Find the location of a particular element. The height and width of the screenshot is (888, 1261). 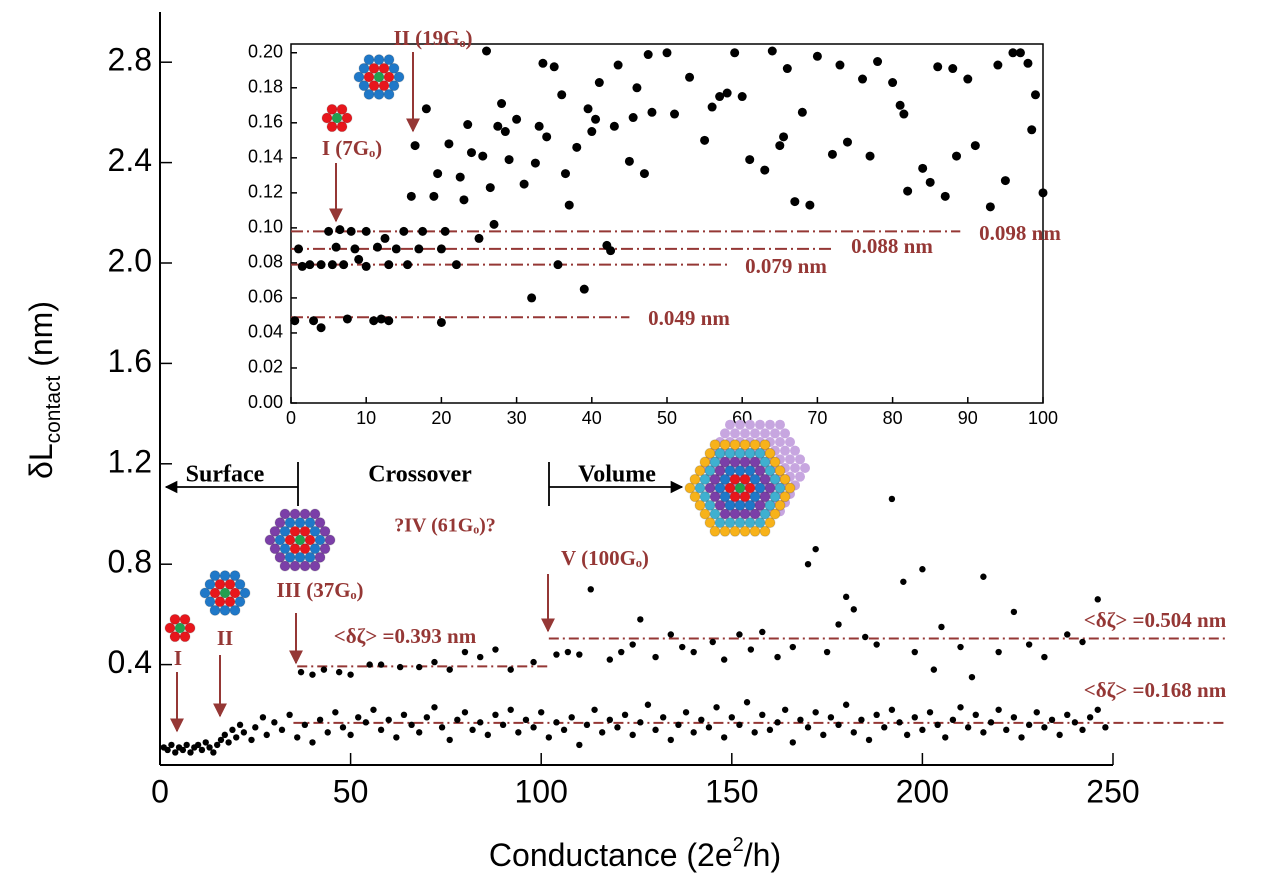

y-tick-label: 0.04 is located at coordinates (265, 332).